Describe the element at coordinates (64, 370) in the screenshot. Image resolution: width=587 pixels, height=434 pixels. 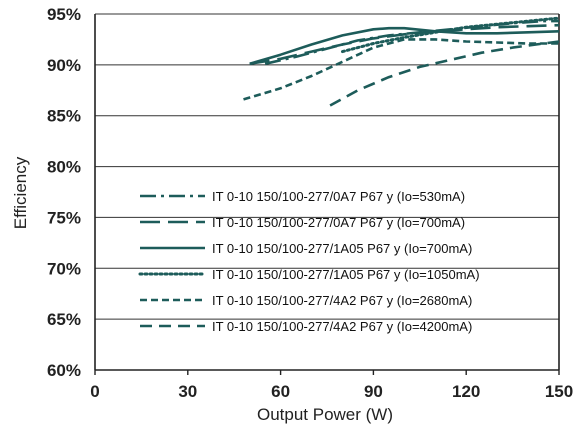
I see `y-tick-label-60: 60%` at that location.